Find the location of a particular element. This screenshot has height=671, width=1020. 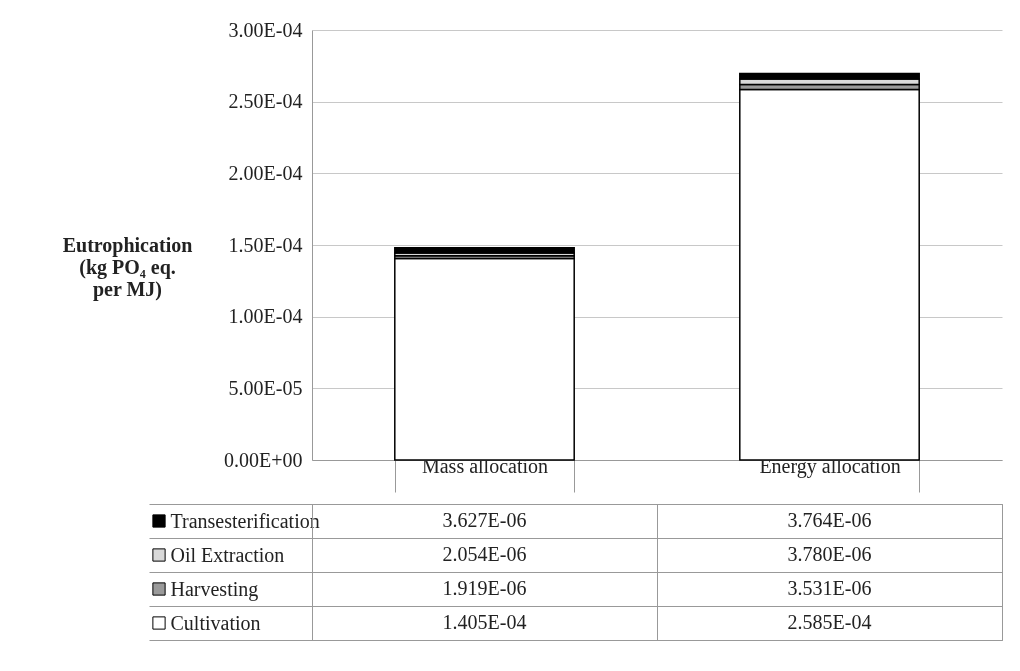

x-tick-label: Energy allocation is located at coordinates (830, 466).